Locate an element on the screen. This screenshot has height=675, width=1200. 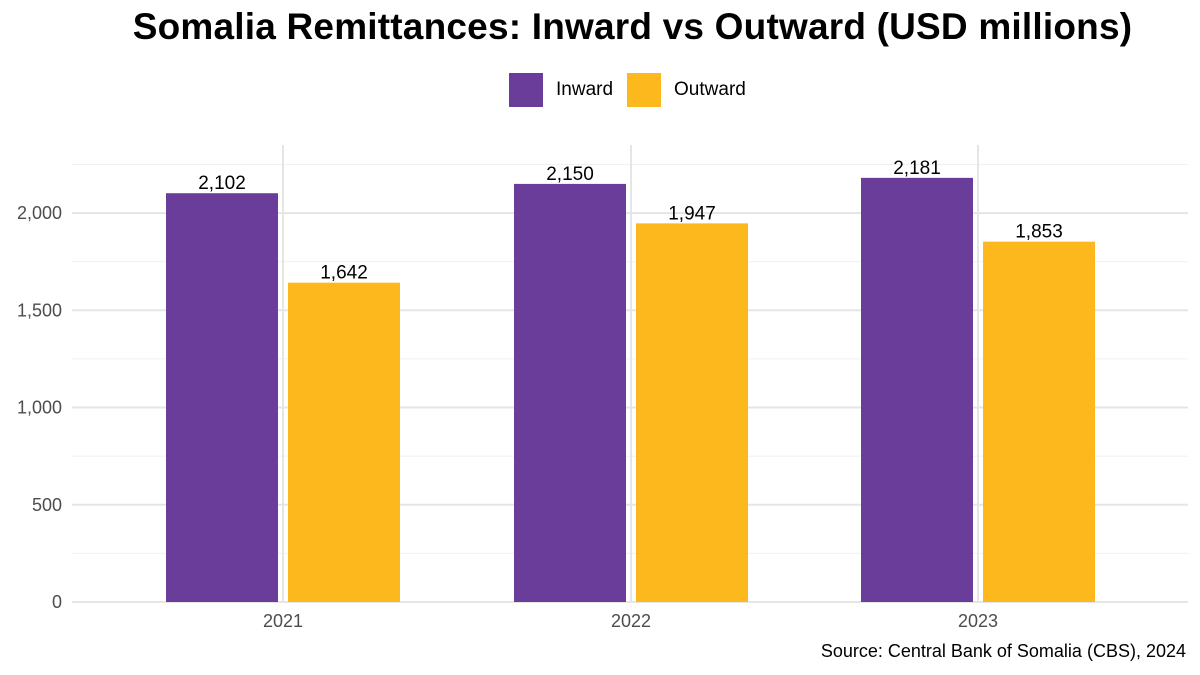
legend: Inward Outward is located at coordinates (634, 90).